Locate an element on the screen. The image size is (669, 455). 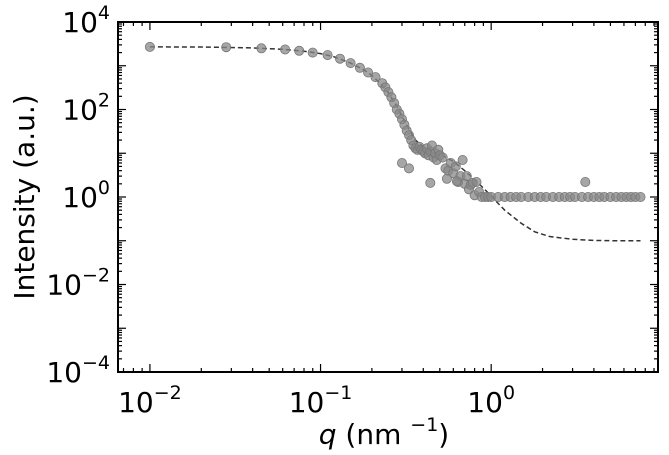
y-axis-label: Intensity (a.u.) is located at coordinates (24, 196).